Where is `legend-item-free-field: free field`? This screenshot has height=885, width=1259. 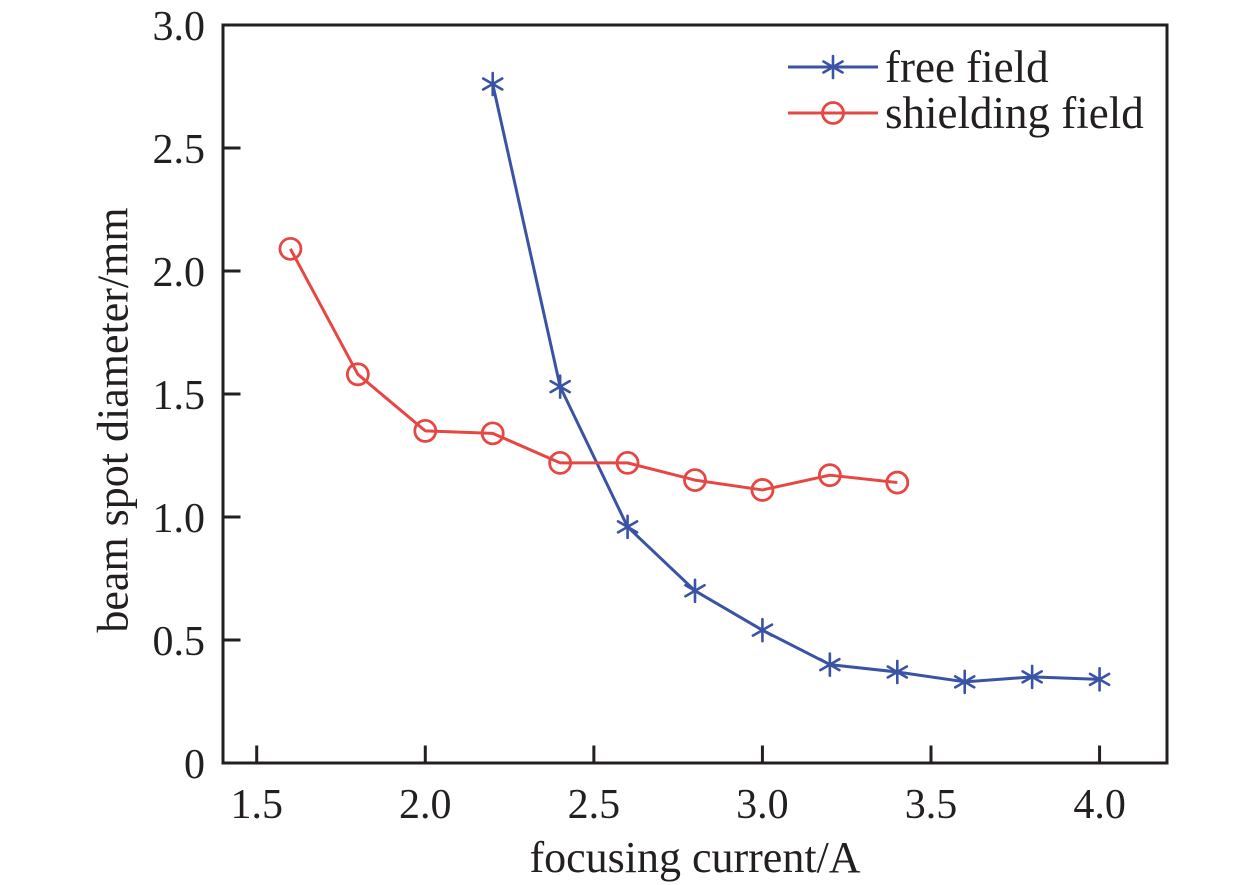
legend-item-free-field: free field is located at coordinates (965, 67).